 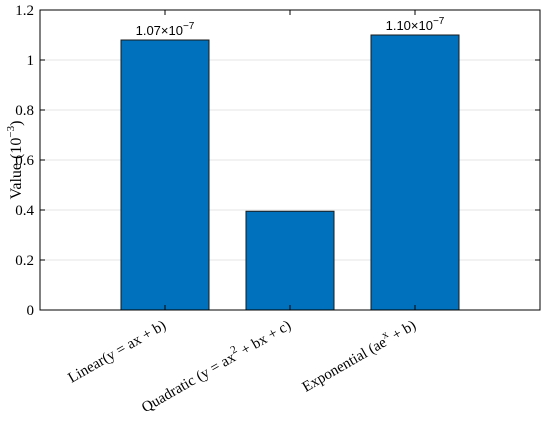 I want to click on x-tick-label-superscript: x, so click(x=385, y=334).